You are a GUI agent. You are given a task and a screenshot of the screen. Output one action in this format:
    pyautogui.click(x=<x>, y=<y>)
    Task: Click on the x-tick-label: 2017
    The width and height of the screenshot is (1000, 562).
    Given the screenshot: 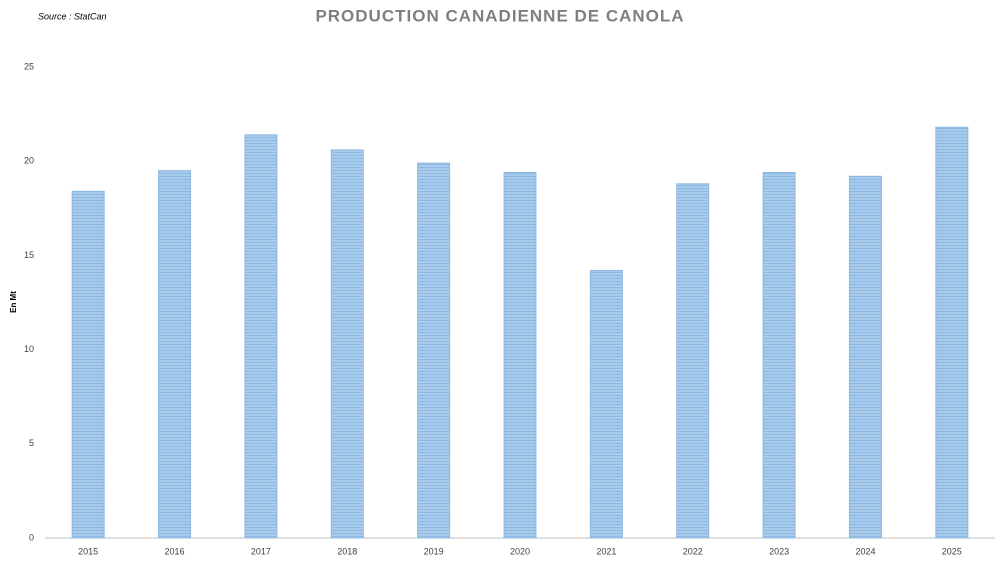 What is the action you would take?
    pyautogui.click(x=261, y=551)
    